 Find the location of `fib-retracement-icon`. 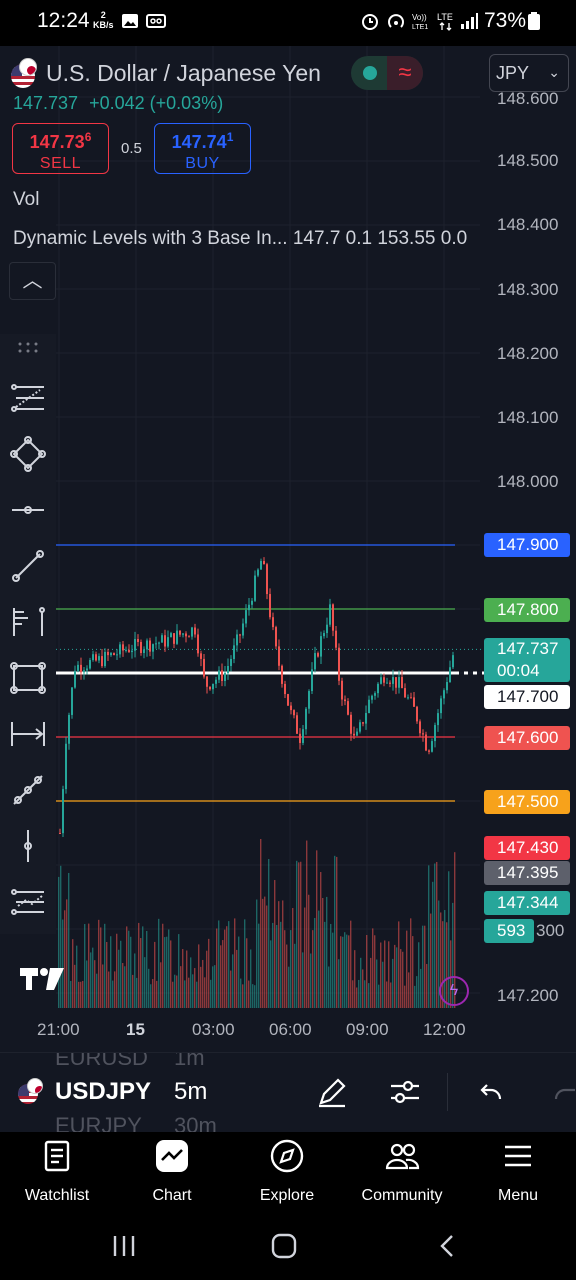

fib-retracement-icon is located at coordinates (28, 398).